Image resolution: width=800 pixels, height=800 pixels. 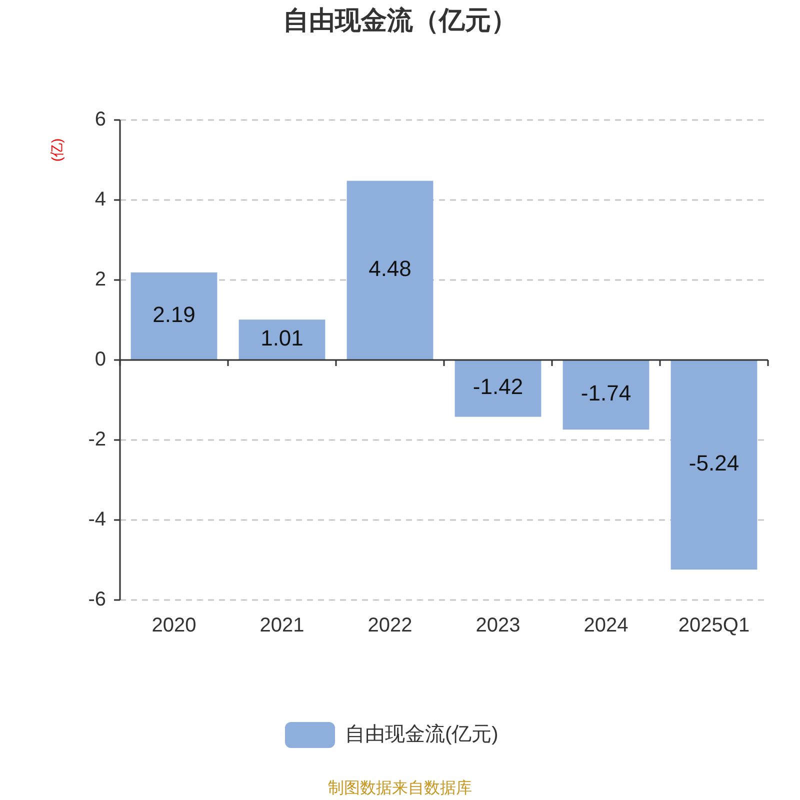 I want to click on y-tick-label: 4, so click(x=100, y=199).